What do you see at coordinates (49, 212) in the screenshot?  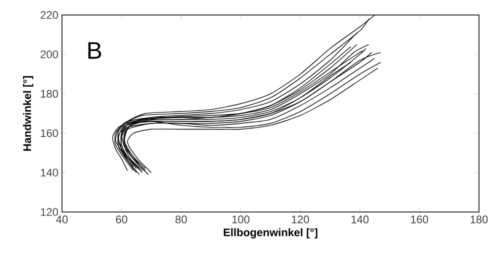 I see `y-tick-label: 120` at bounding box center [49, 212].